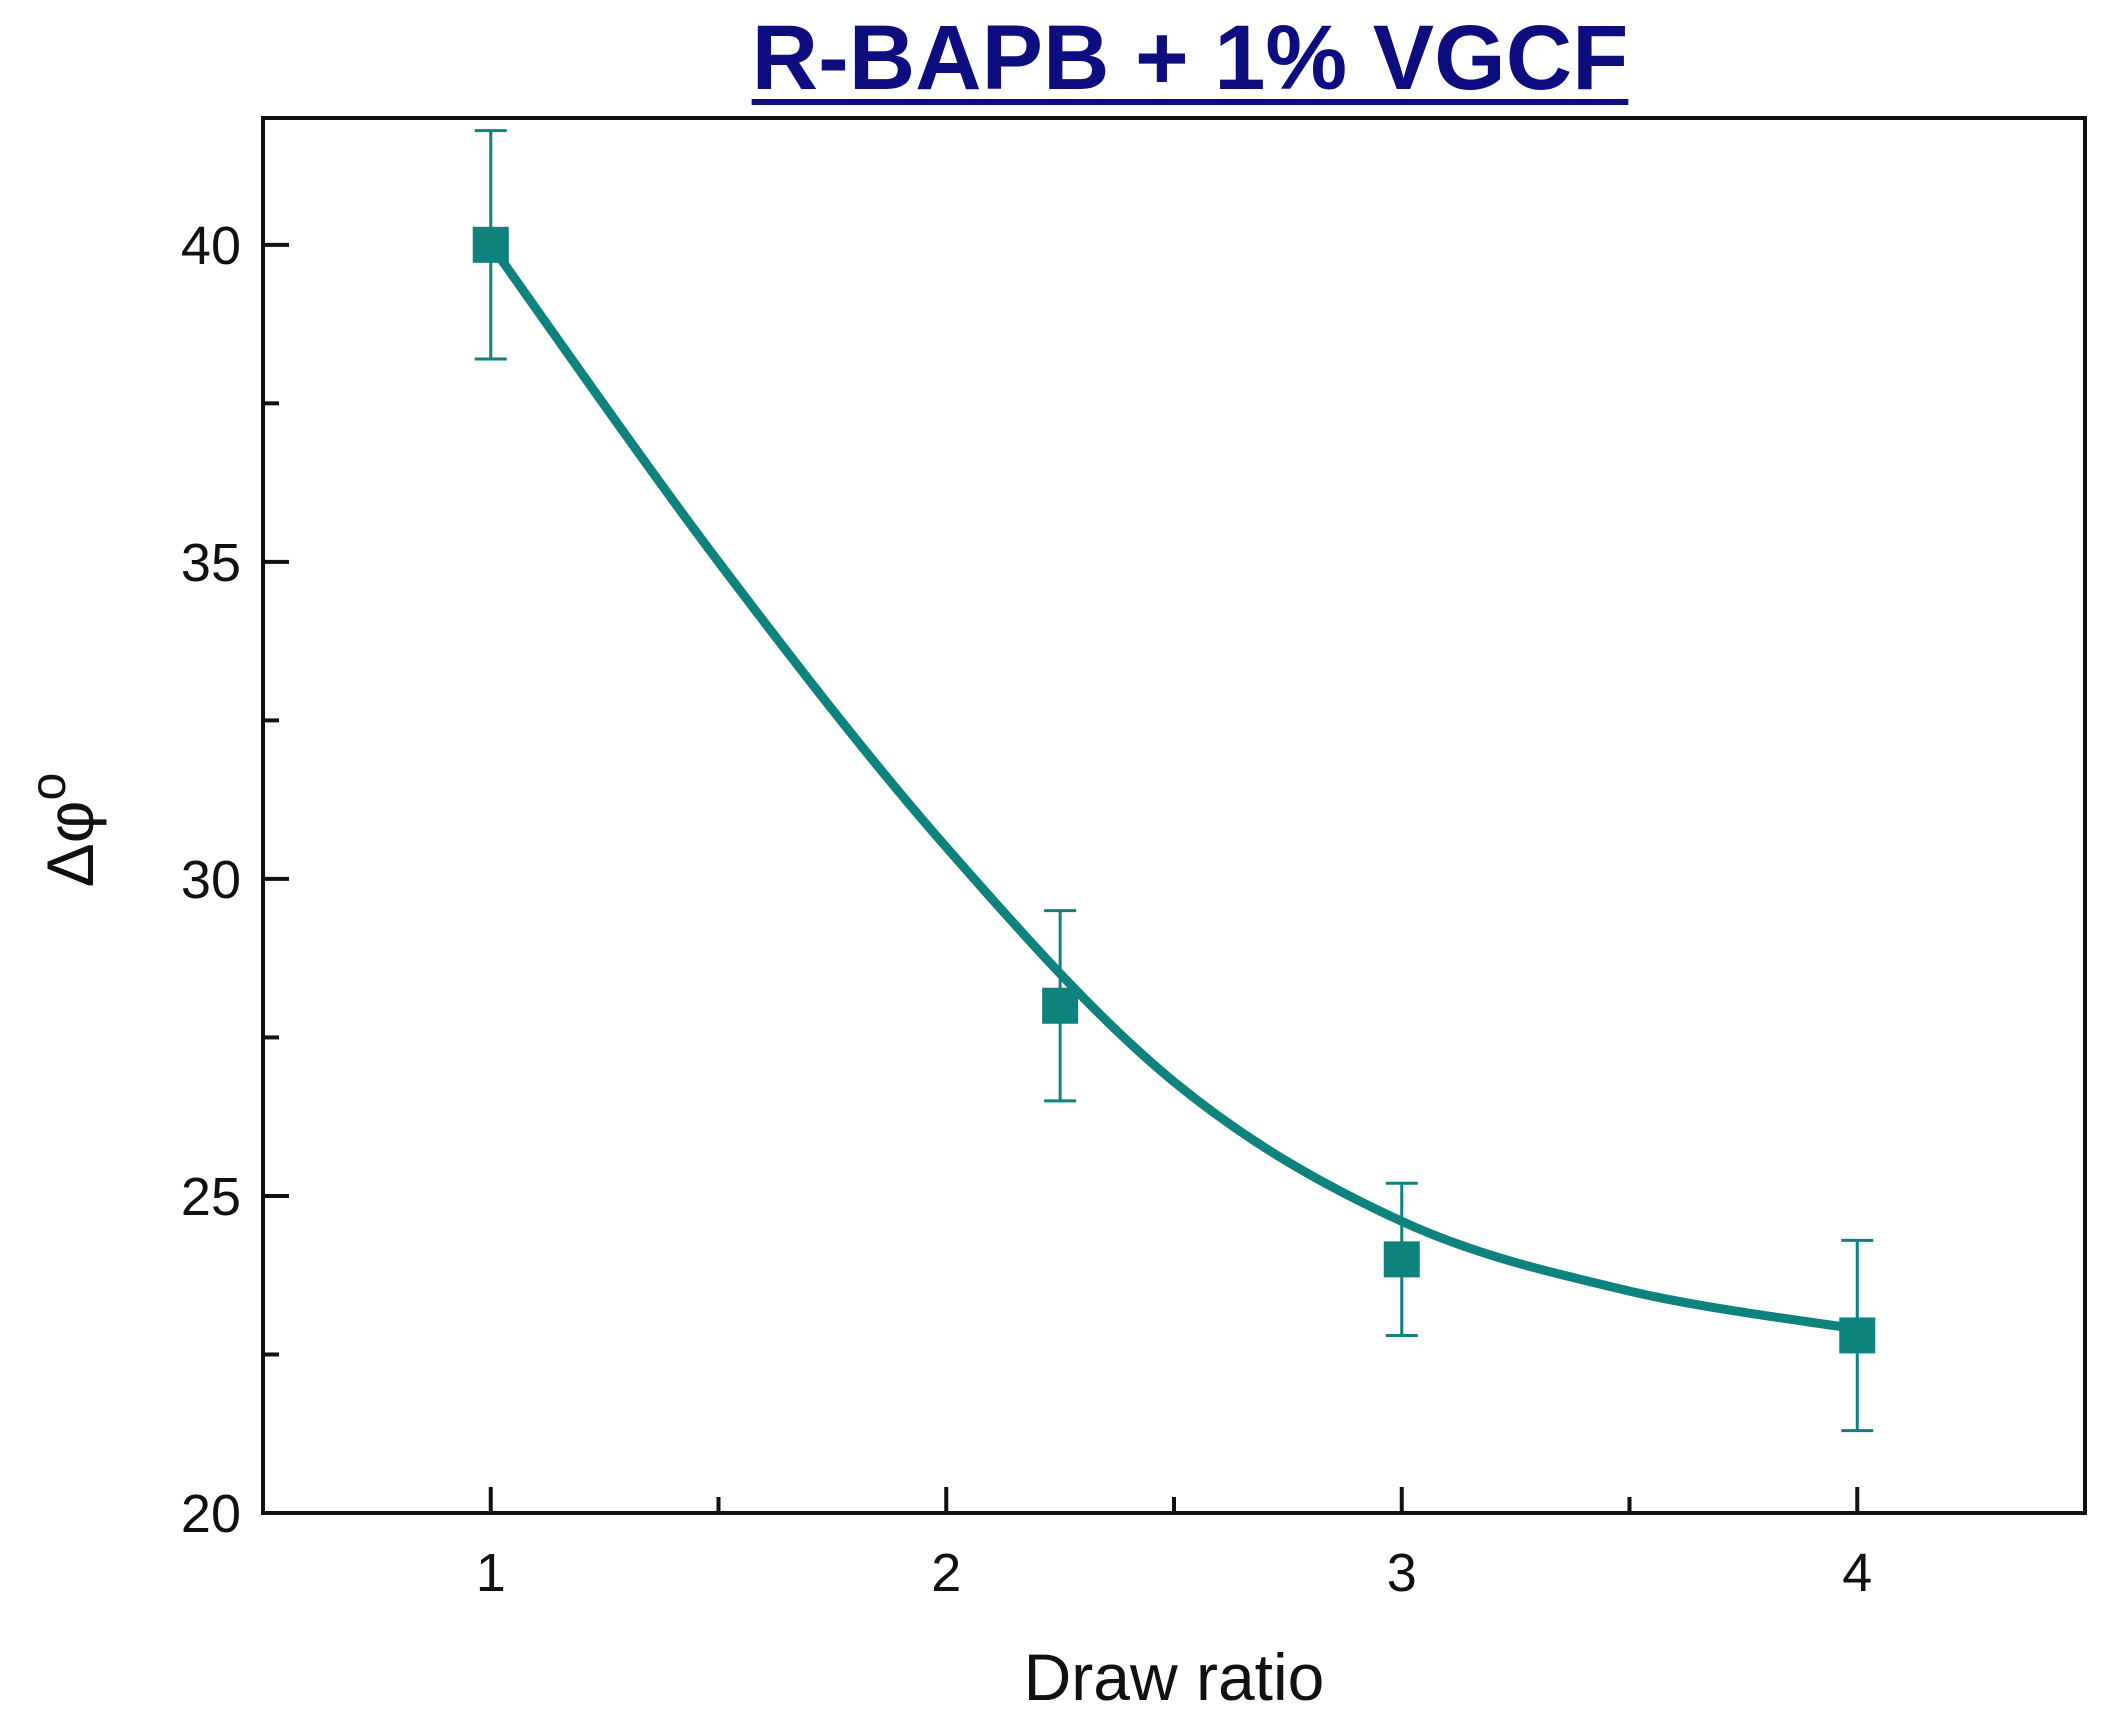 The image size is (2120, 1717). Describe the element at coordinates (211, 1197) in the screenshot. I see `y-tick-label: 25` at that location.